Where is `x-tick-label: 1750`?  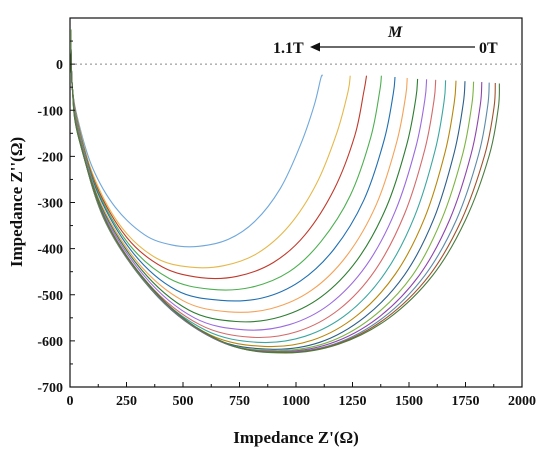
x-tick-label: 1750 is located at coordinates (466, 401).